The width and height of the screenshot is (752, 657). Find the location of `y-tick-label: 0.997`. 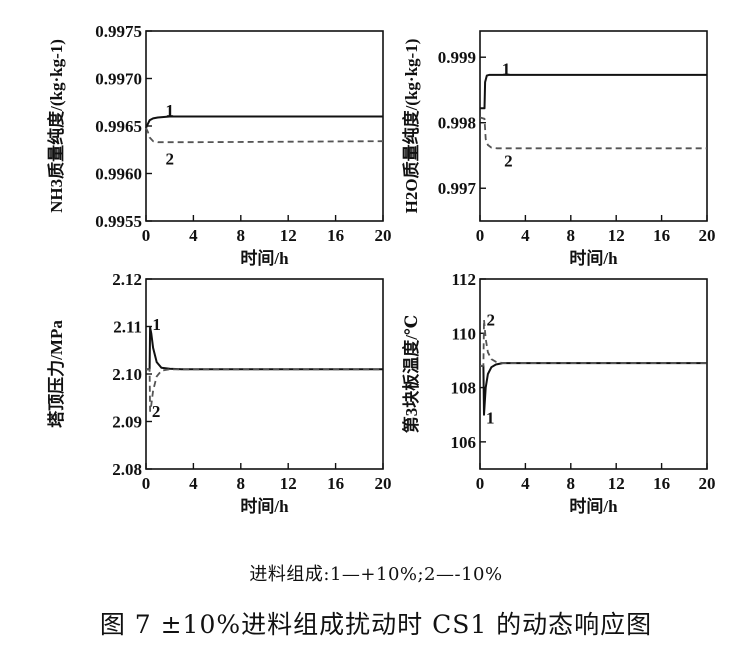

y-tick-label: 0.997 is located at coordinates (457, 188).